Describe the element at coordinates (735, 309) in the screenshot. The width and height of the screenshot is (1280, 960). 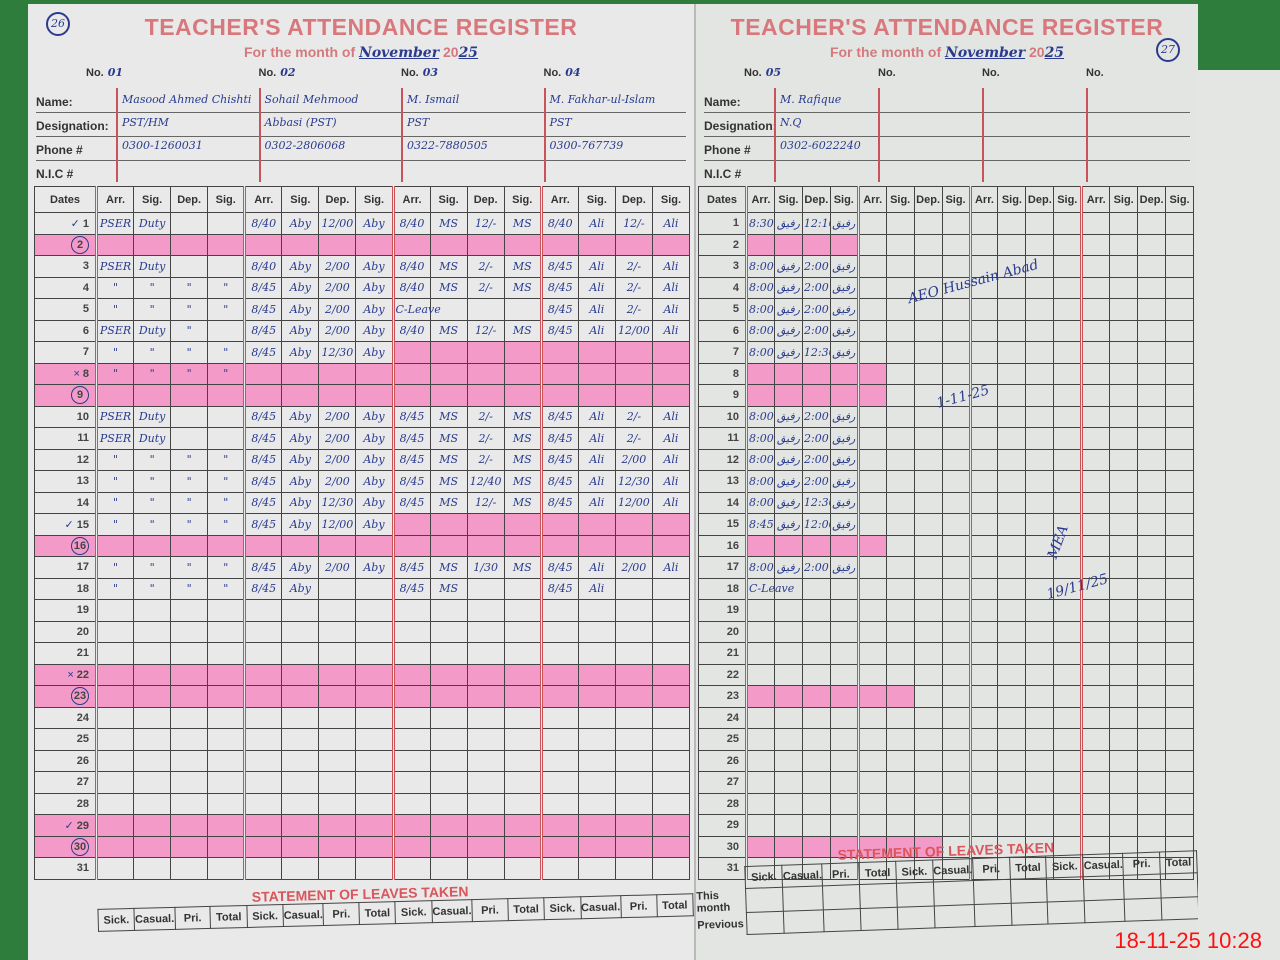
I see `date-number: 5` at that location.